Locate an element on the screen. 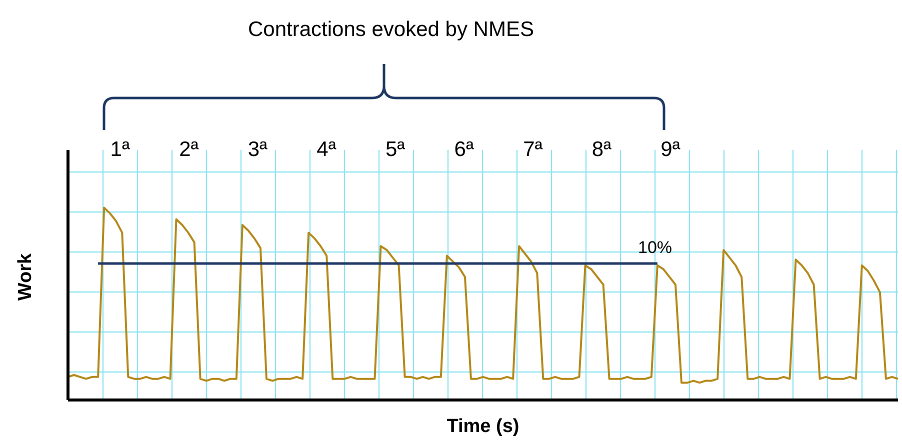 This screenshot has height=446, width=902. text: 5ª is located at coordinates (395, 150).